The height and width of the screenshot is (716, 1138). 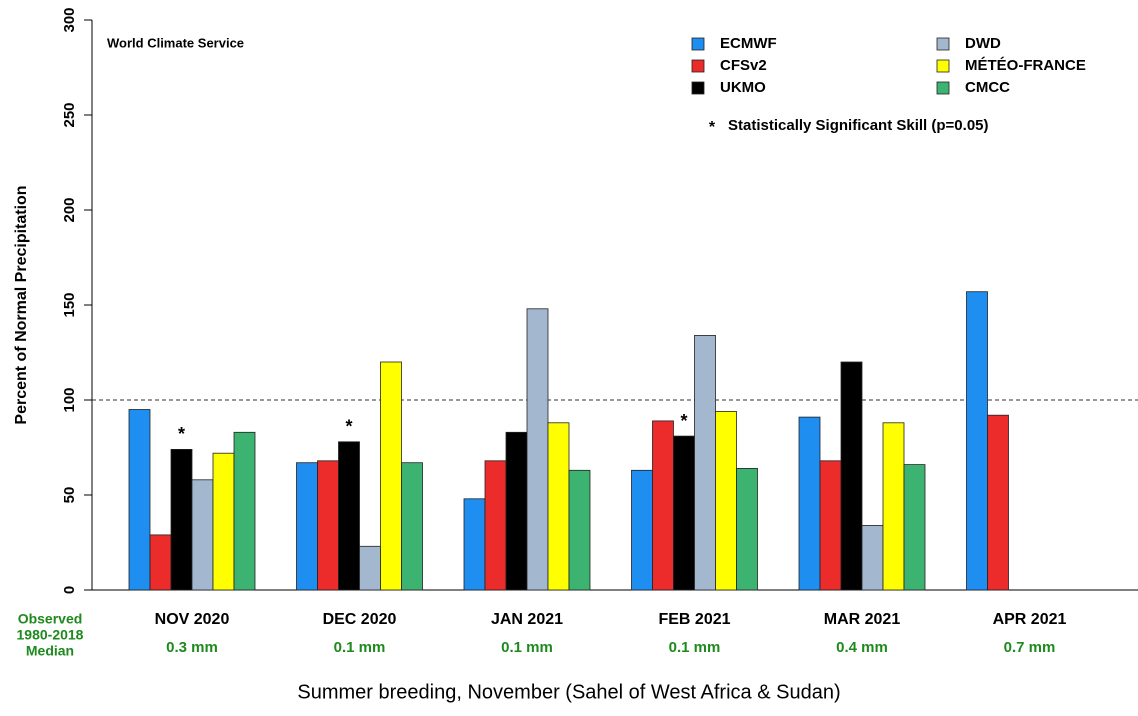 What do you see at coordinates (192, 647) in the screenshot?
I see `observed-label: 0.3 mm` at bounding box center [192, 647].